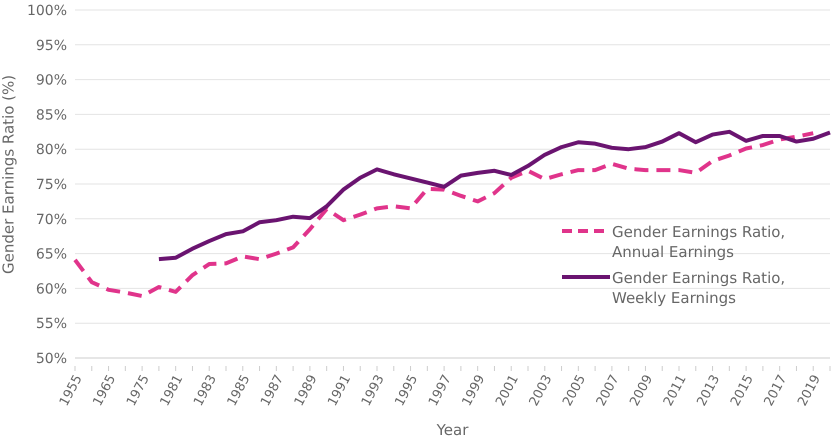  Describe the element at coordinates (138, 390) in the screenshot. I see `x-tick-label: 1975` at that location.